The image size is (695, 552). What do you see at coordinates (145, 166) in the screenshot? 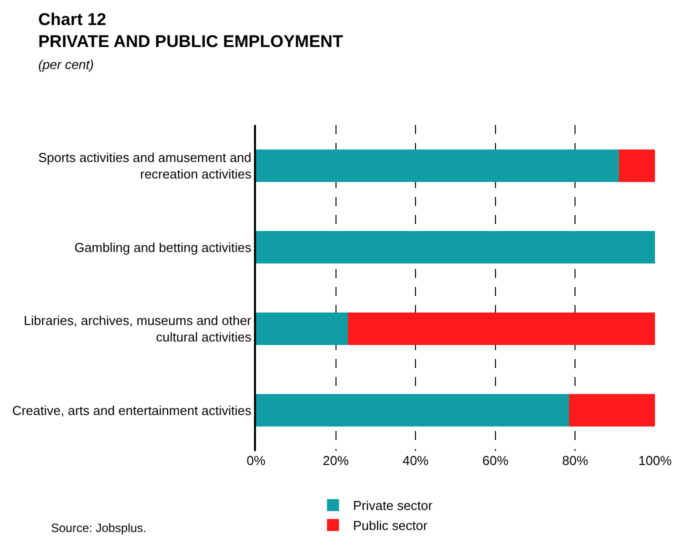
I see `y-tick-label: Sports activities and amusement and recreation activities` at bounding box center [145, 166].